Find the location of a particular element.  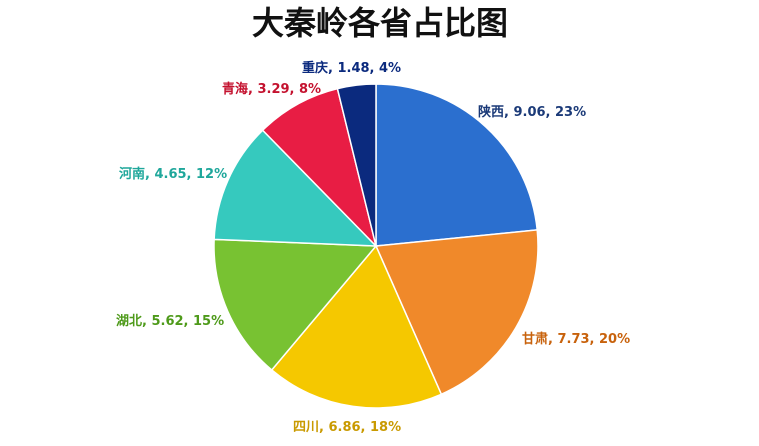

slice-label-5: 河南, 4.65, 12% is located at coordinates (173, 174).